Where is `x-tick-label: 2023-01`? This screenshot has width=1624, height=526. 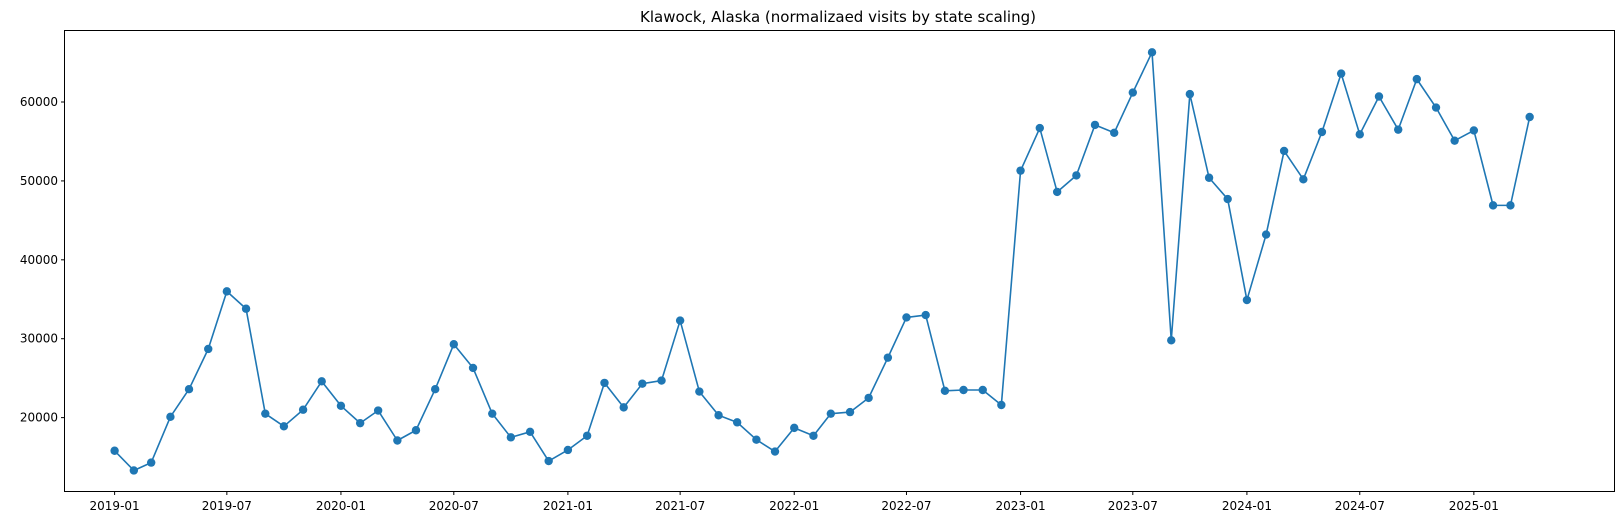 x-tick-label: 2023-01 is located at coordinates (1020, 506).